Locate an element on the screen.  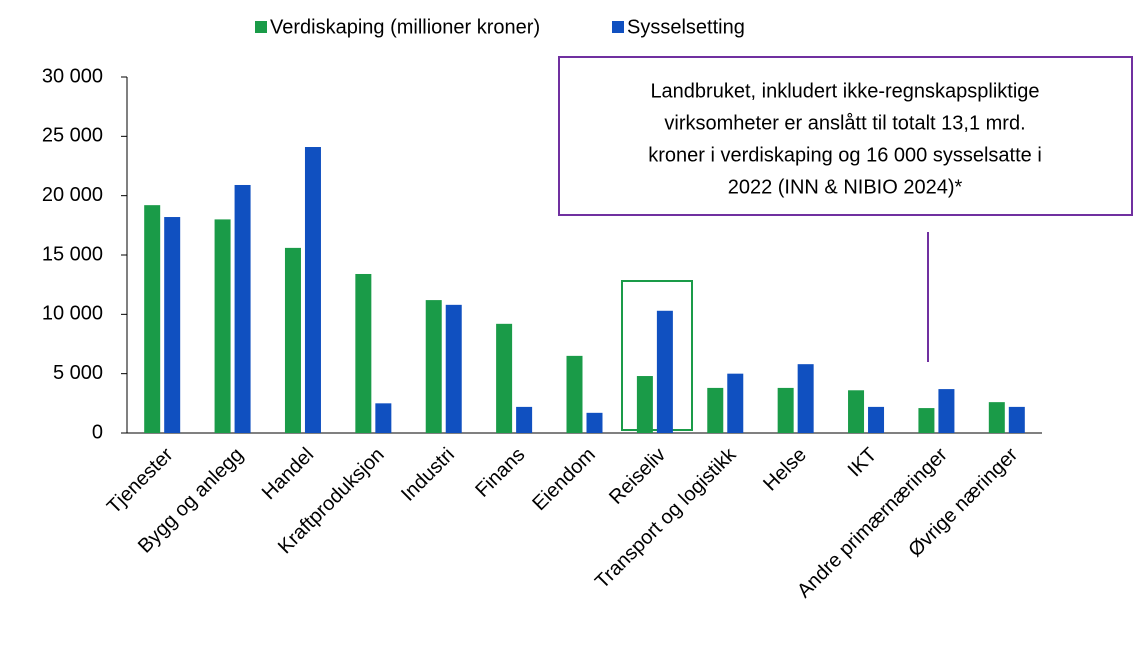
y-tick-label: 15 000 is located at coordinates (72, 254).